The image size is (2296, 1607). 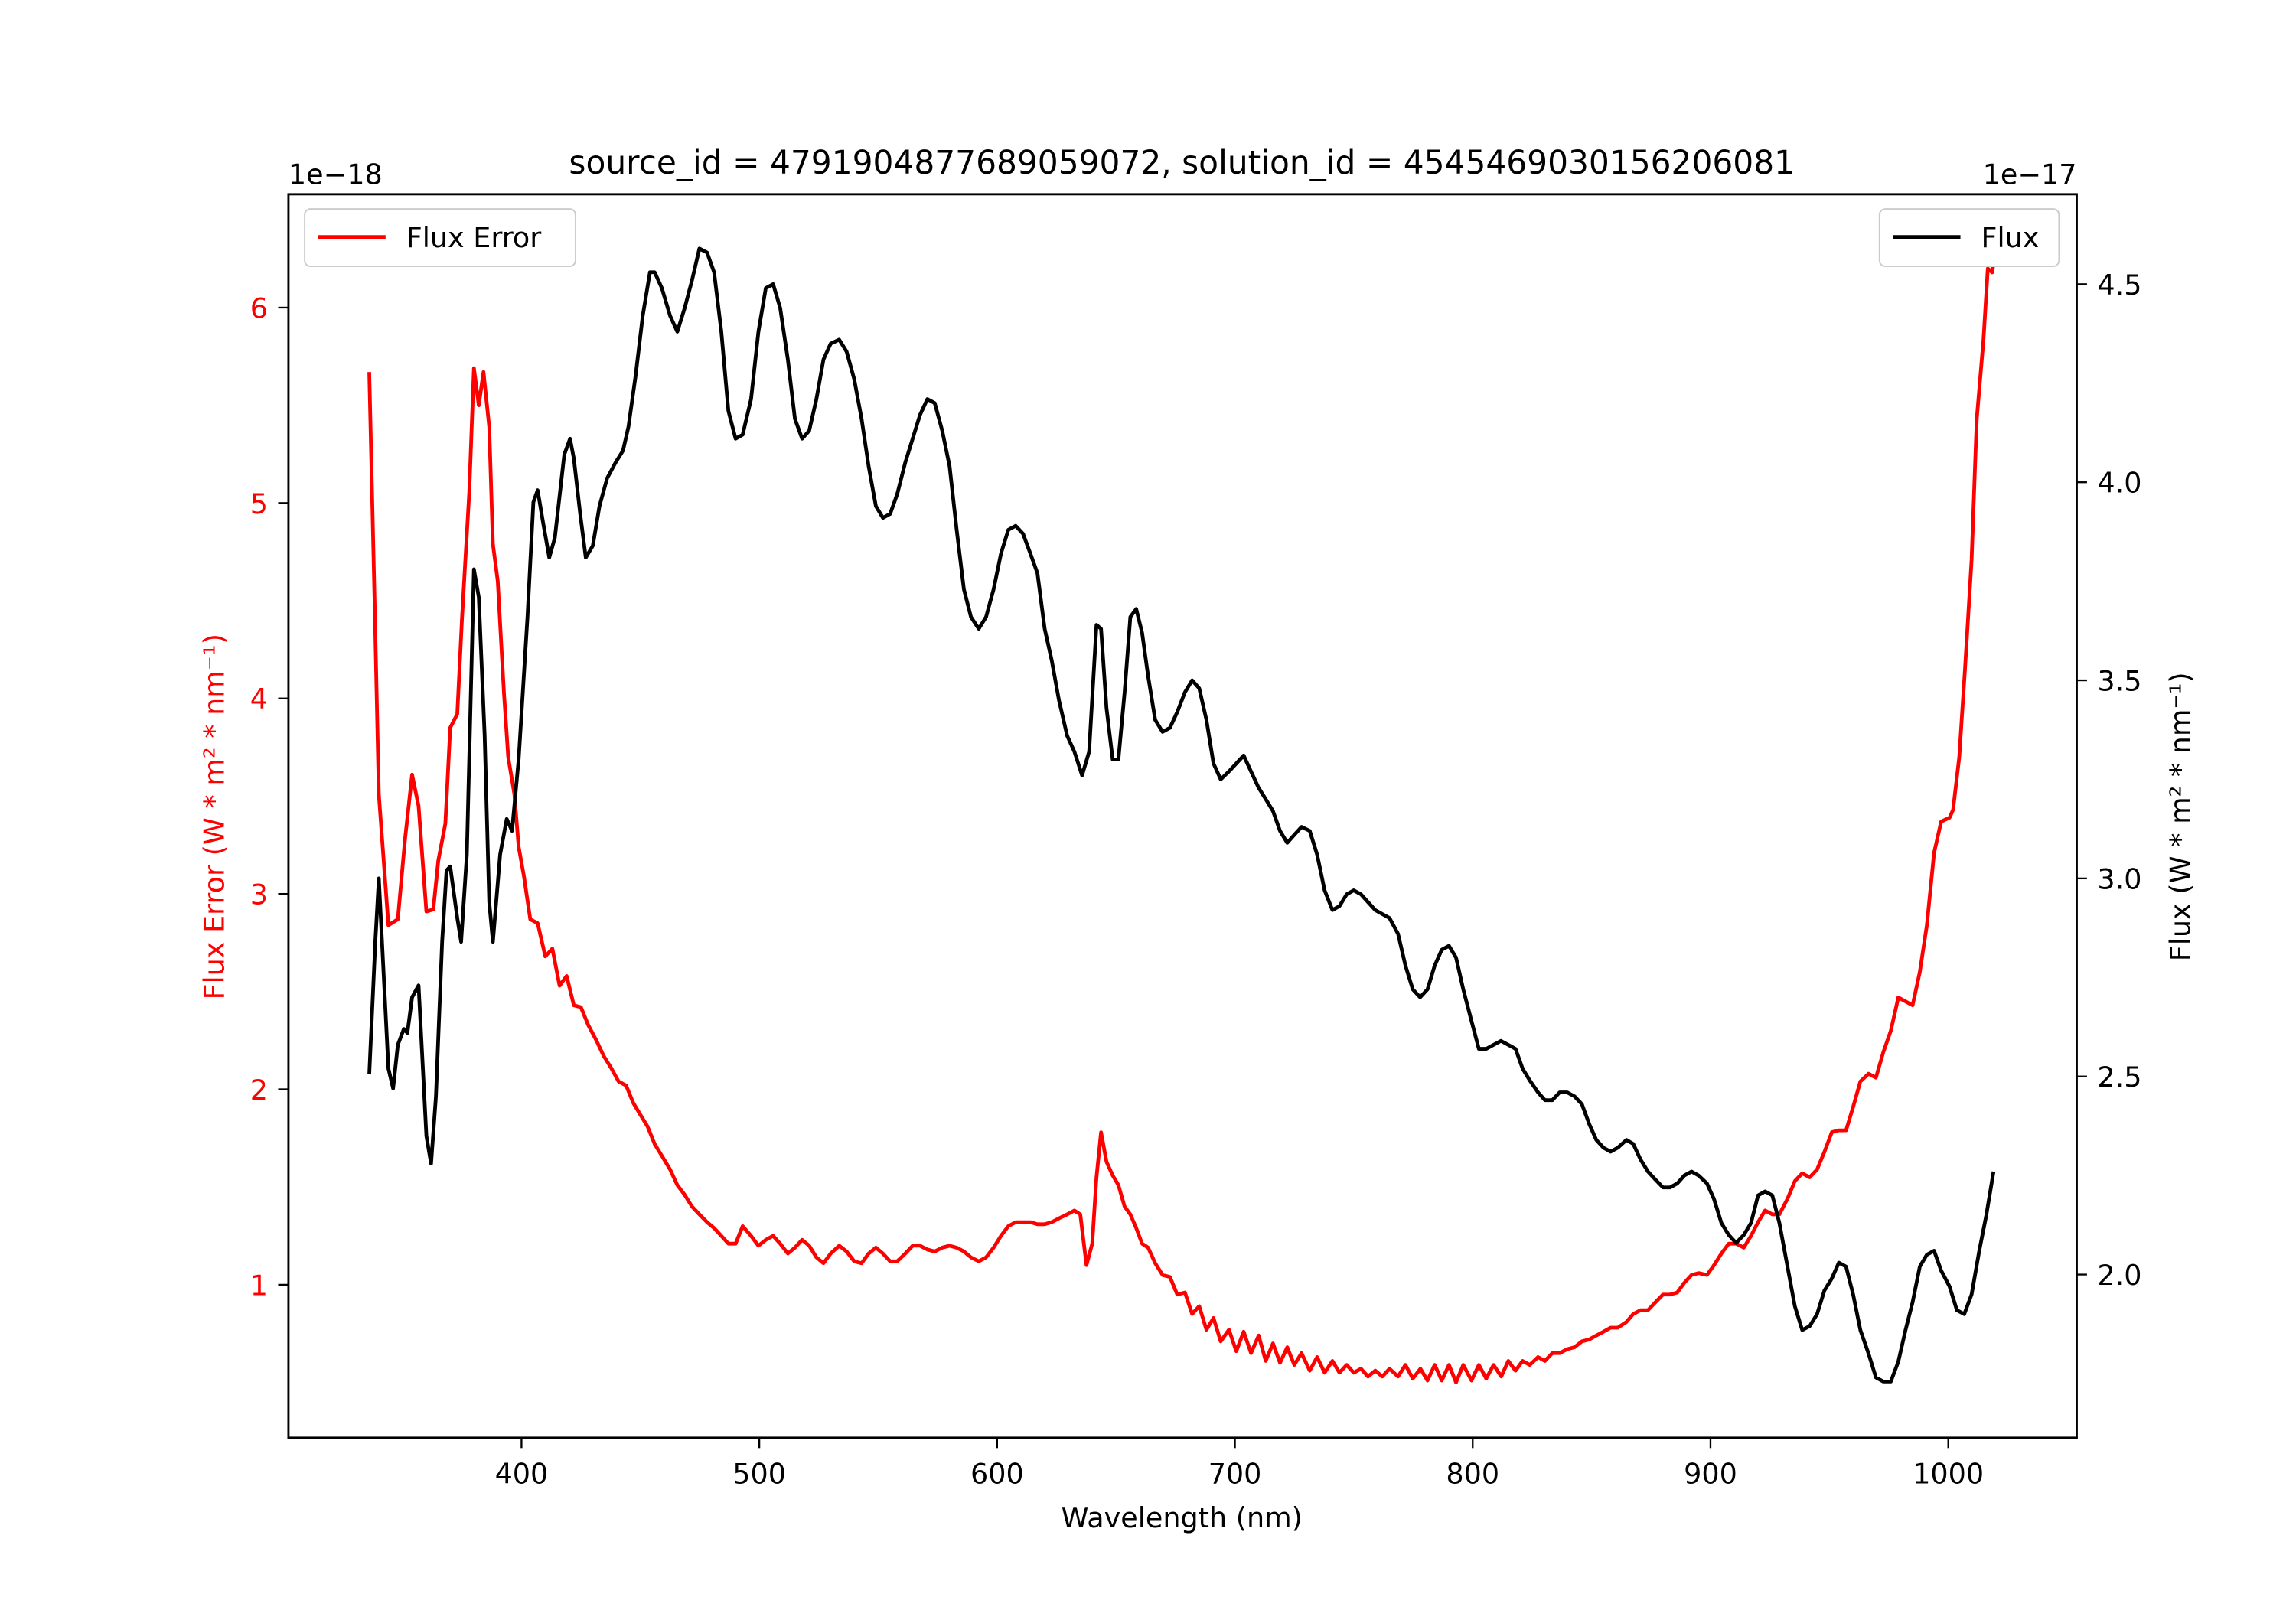 What do you see at coordinates (259, 308) in the screenshot?
I see `left-y-tick-label: 6` at bounding box center [259, 308].